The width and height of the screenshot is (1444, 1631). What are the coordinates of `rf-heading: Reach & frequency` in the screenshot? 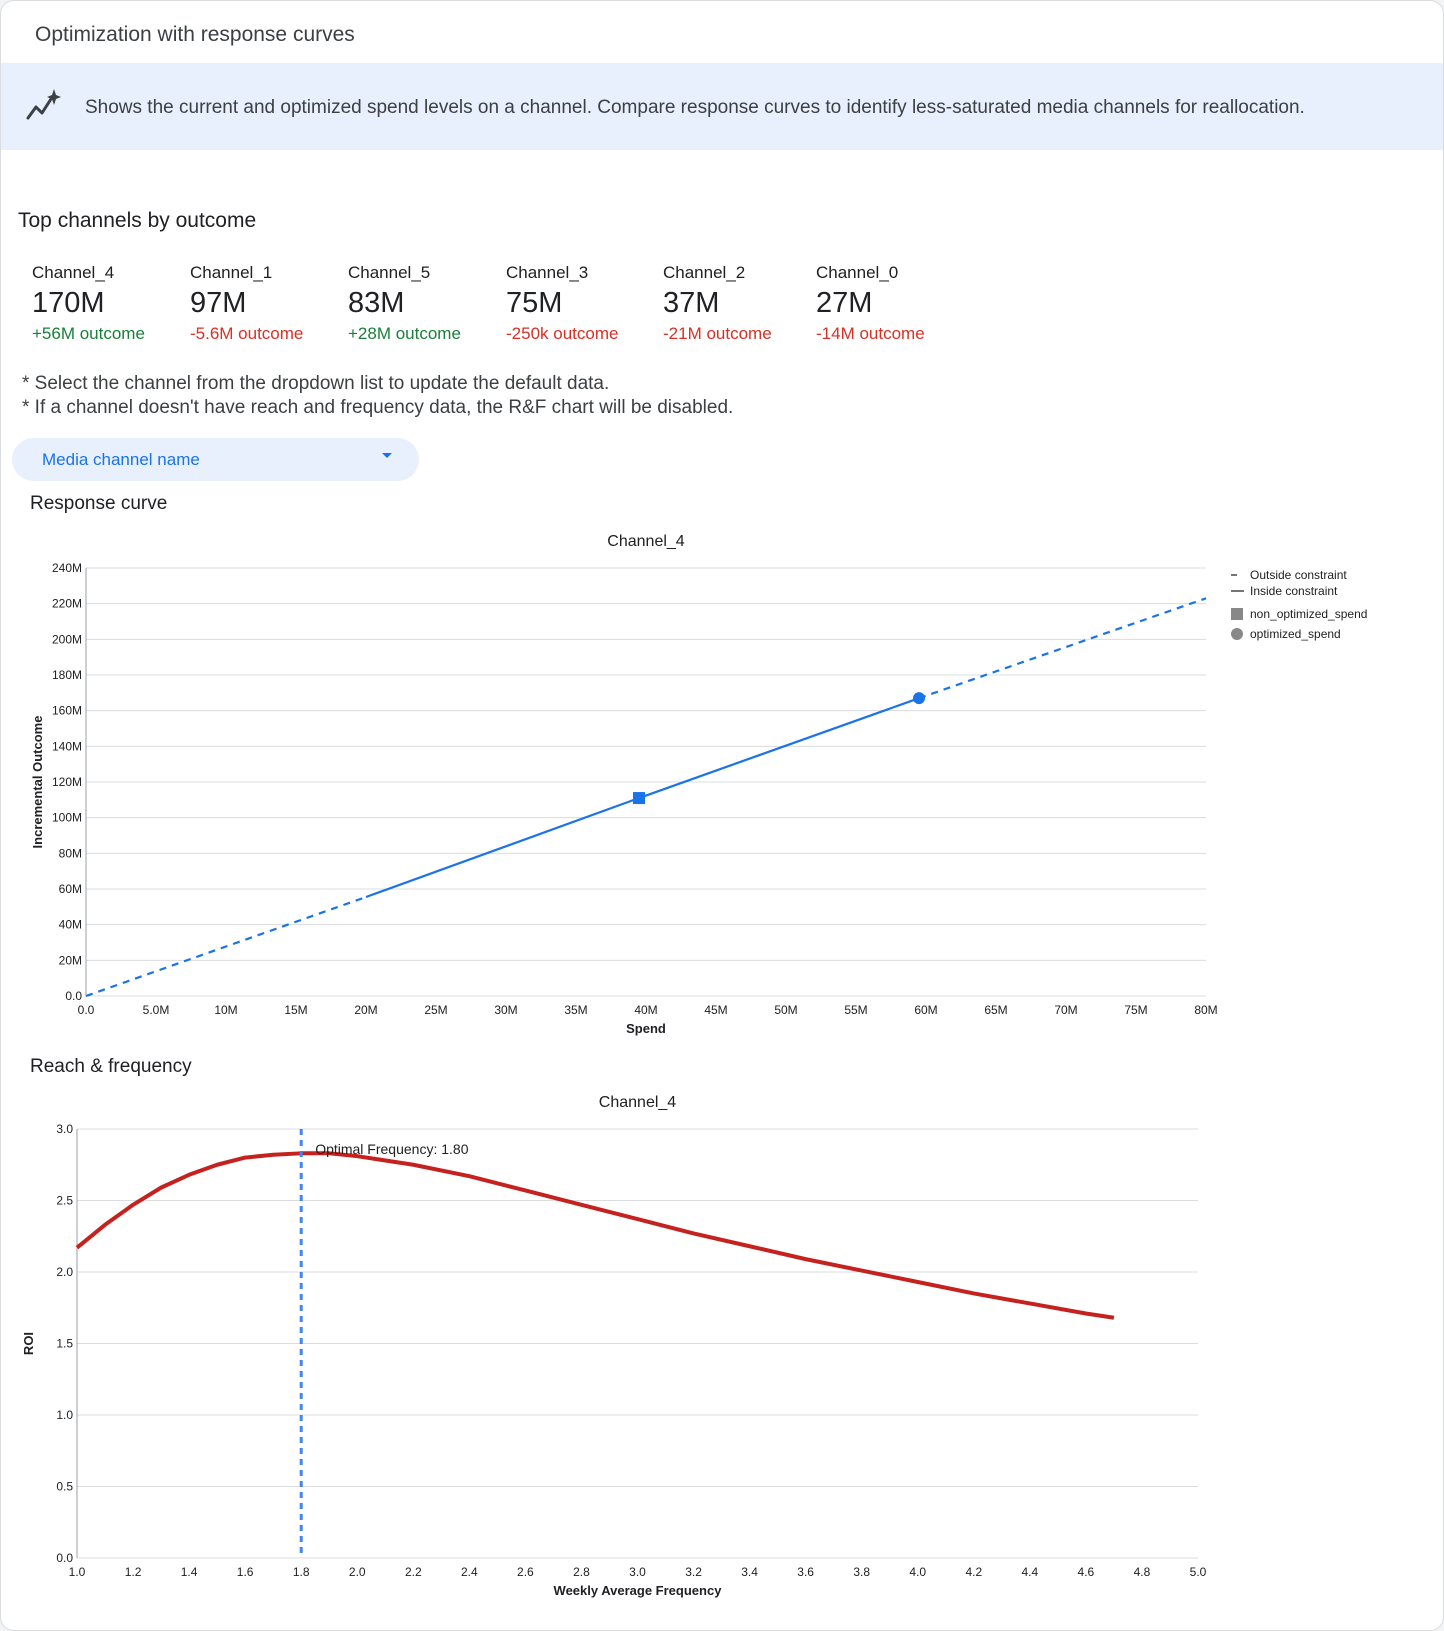 It's located at (111, 1066).